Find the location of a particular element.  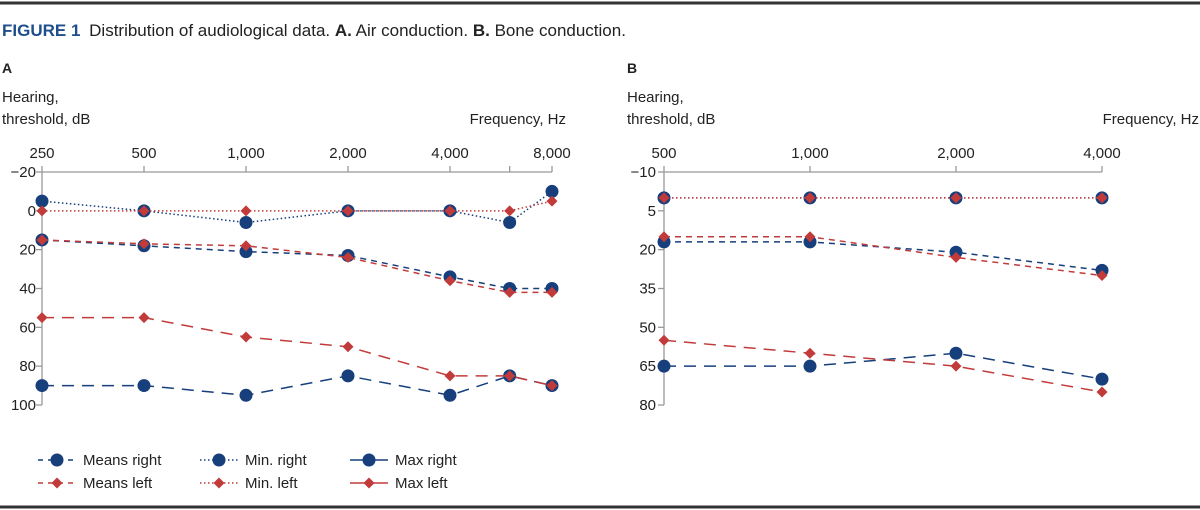

legend-item: Means left is located at coordinates (95, 483).